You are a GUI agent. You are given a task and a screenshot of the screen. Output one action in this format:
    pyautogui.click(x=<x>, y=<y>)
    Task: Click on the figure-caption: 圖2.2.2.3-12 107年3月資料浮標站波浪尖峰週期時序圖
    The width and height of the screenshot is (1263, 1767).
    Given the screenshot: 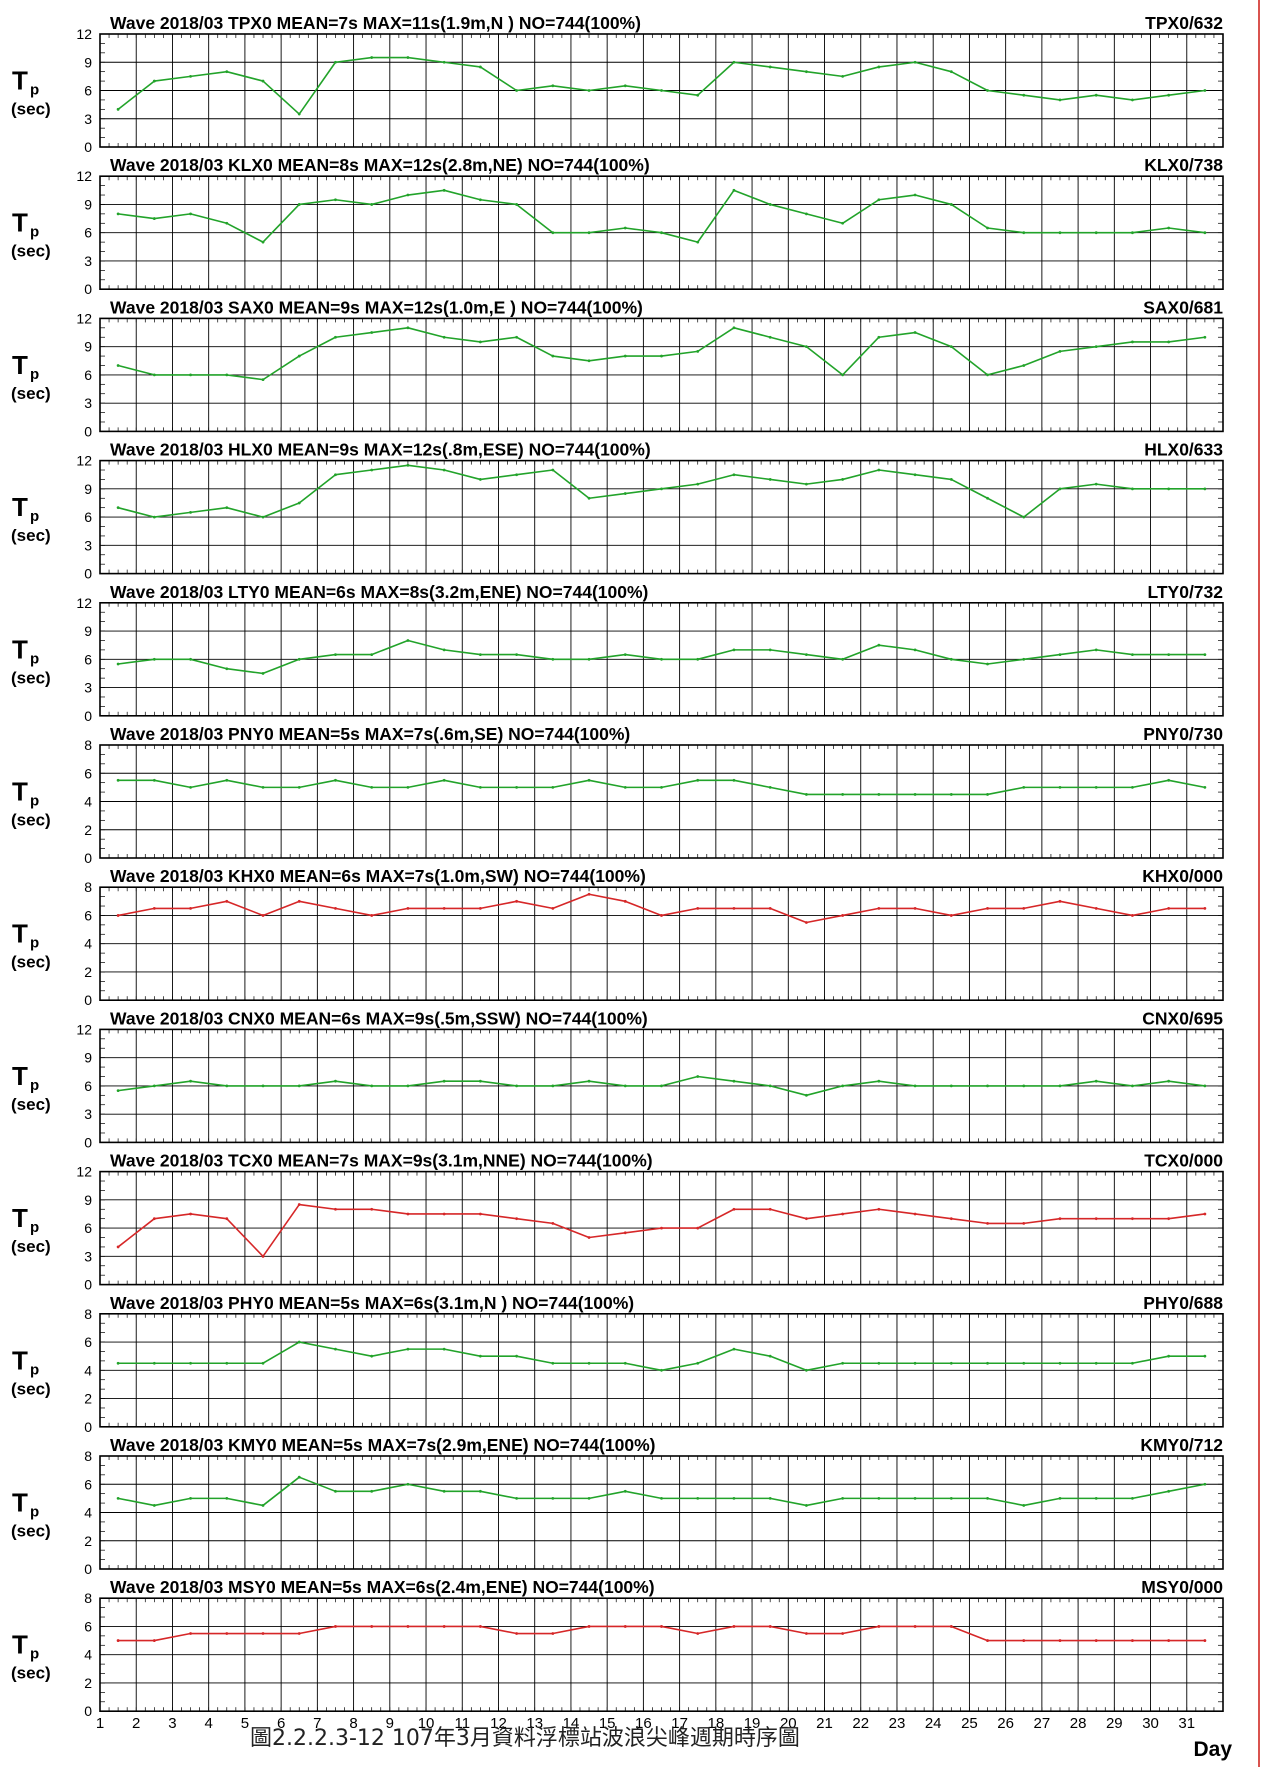 What is the action you would take?
    pyautogui.click(x=525, y=1738)
    